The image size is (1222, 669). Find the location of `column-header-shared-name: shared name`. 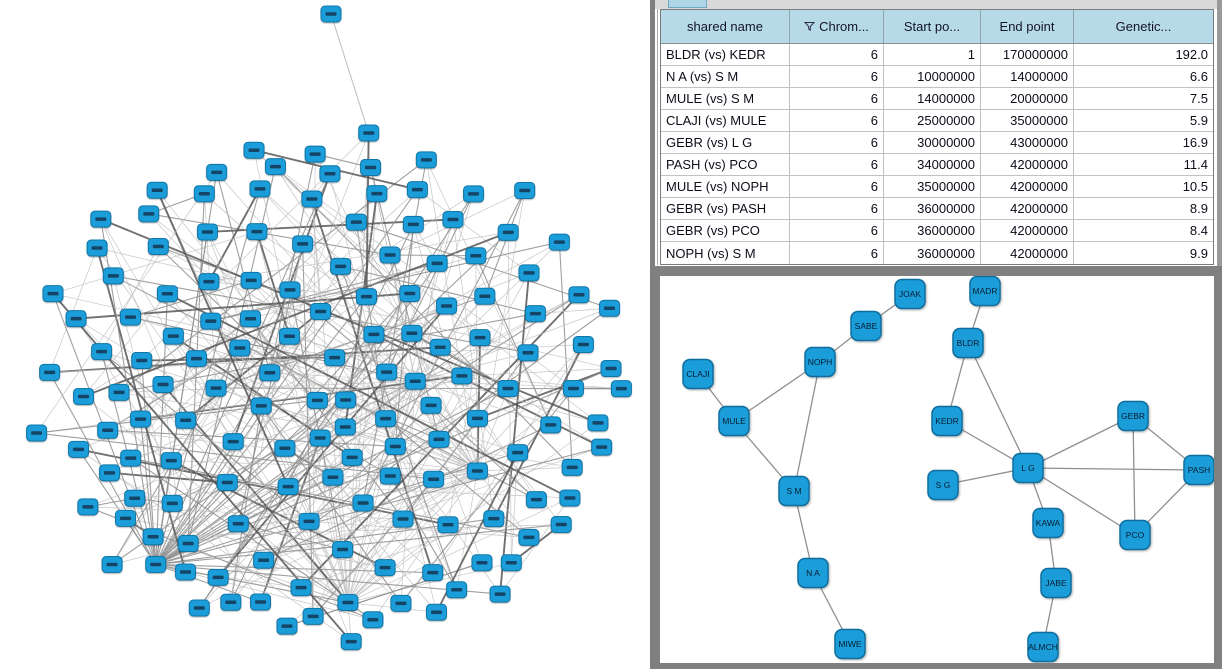

column-header-shared-name: shared name is located at coordinates (725, 26).